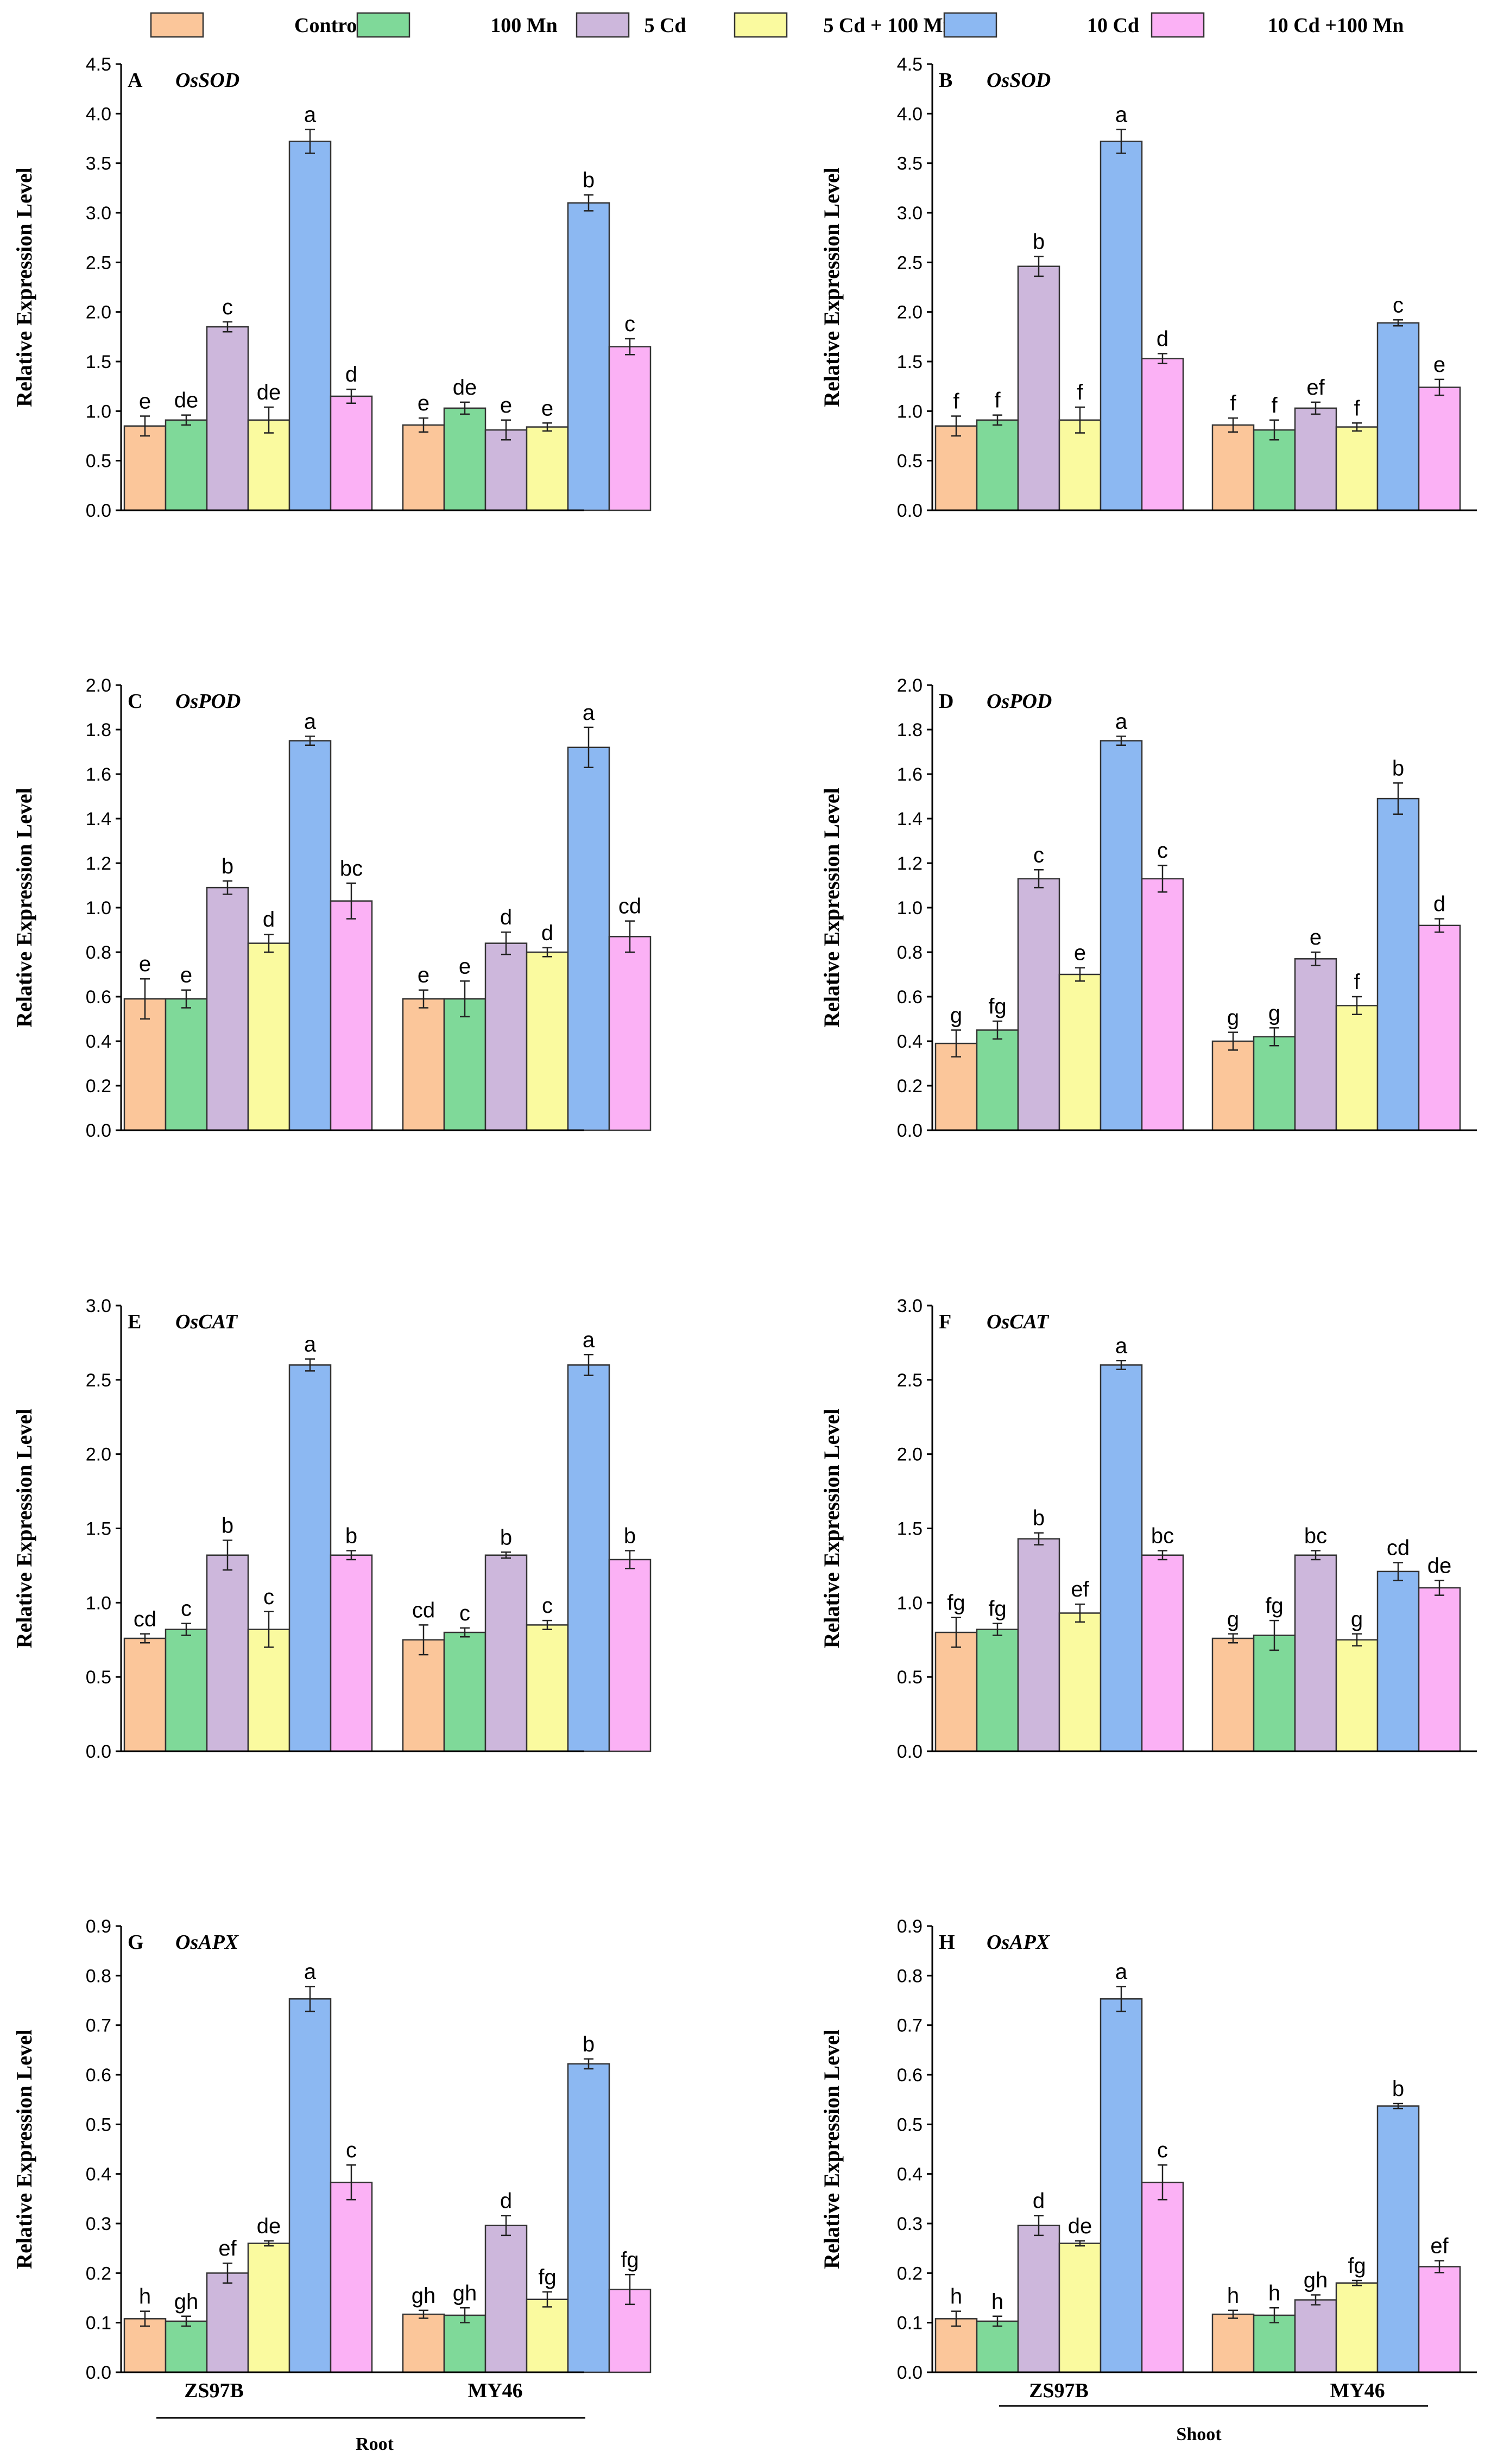 Image resolution: width=1491 pixels, height=2464 pixels. What do you see at coordinates (1440, 449) in the screenshot?
I see `bar-b-my46-10-cd-100-mn` at bounding box center [1440, 449].